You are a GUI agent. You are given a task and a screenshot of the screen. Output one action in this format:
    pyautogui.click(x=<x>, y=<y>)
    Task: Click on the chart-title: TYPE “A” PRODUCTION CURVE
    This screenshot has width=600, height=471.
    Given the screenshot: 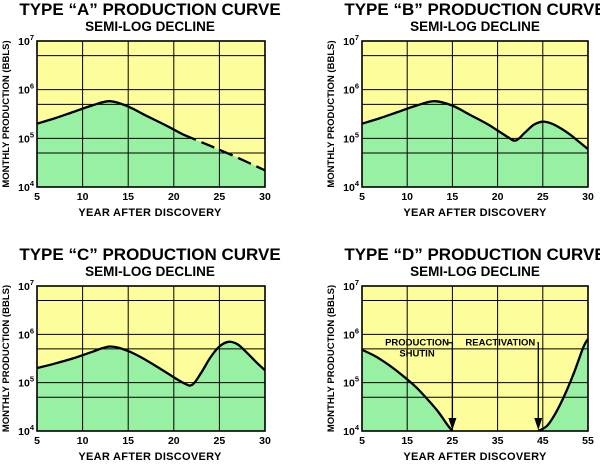 What is the action you would take?
    pyautogui.click(x=149, y=9)
    